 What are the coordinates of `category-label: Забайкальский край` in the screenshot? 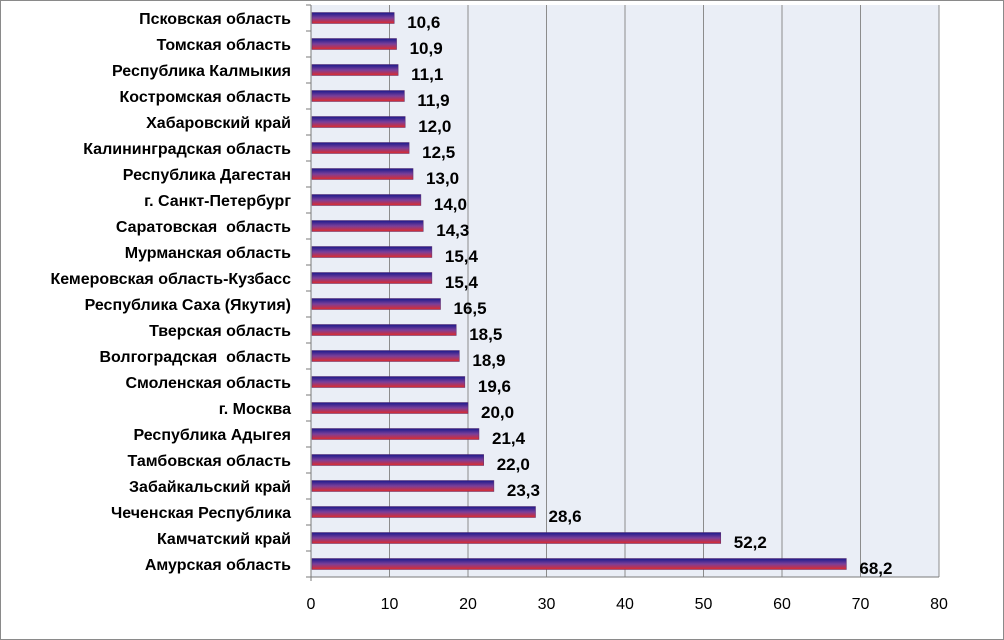 It's located at (210, 487).